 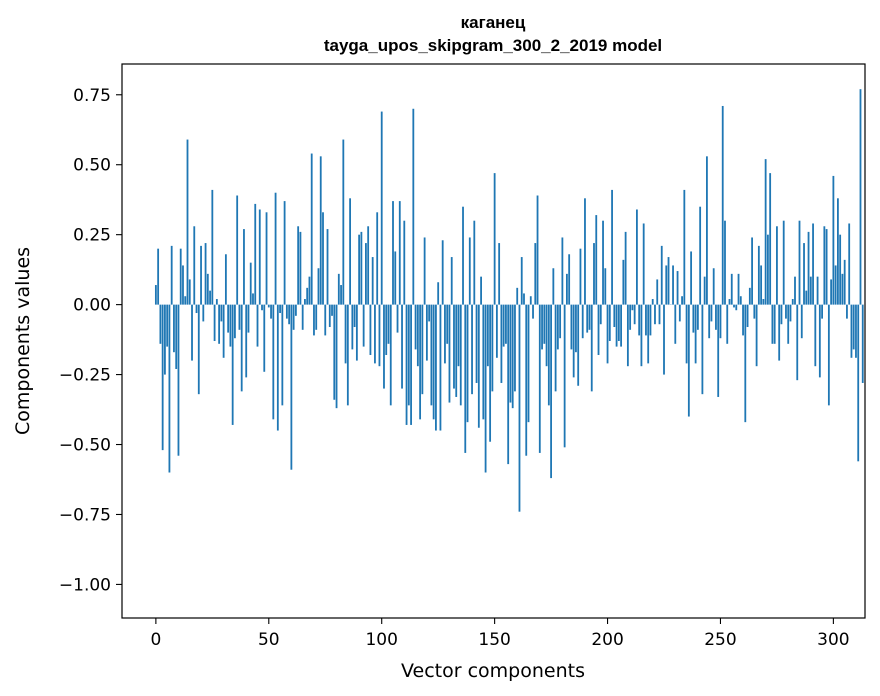 I want to click on x-tick-label: 150, so click(x=494, y=640).